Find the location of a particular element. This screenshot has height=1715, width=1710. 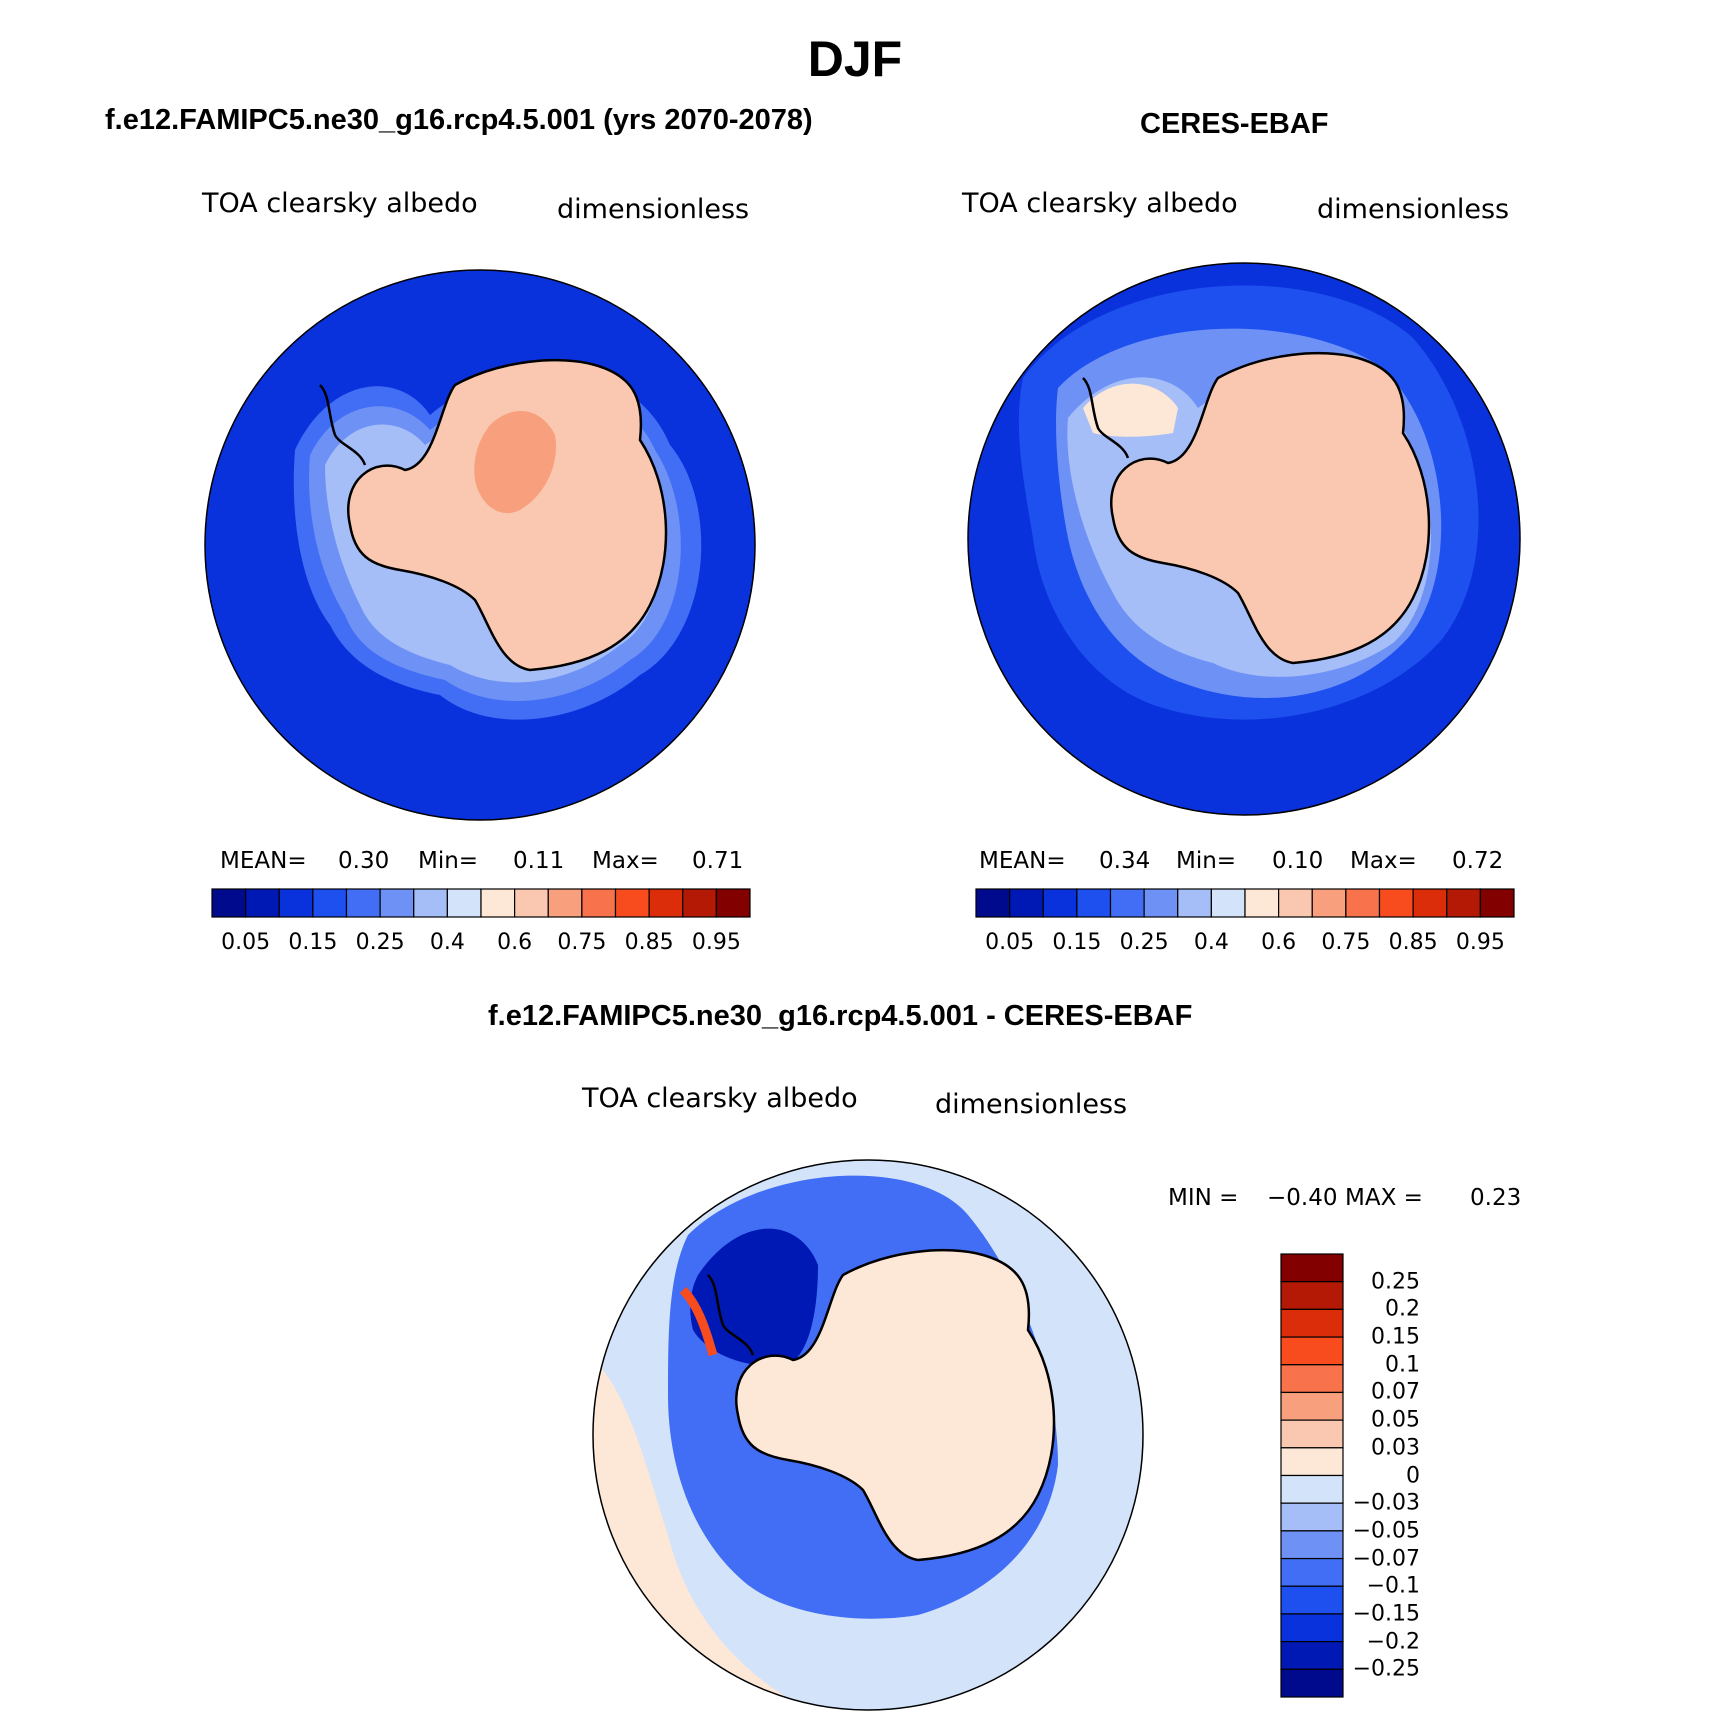

diff-colorbar-tick-label: 0.15 is located at coordinates (1395, 1337).